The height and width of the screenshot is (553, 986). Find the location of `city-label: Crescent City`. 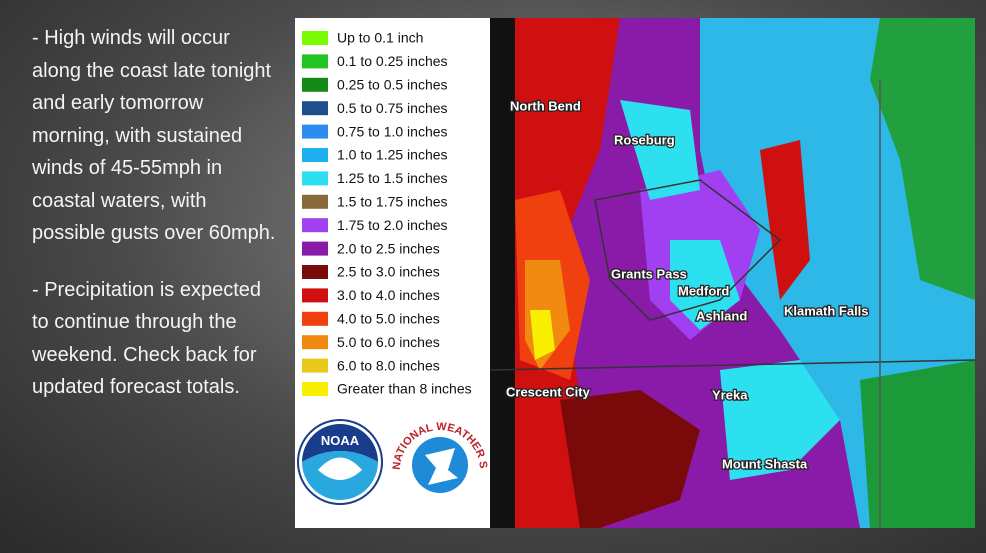

city-label: Crescent City is located at coordinates (548, 391).